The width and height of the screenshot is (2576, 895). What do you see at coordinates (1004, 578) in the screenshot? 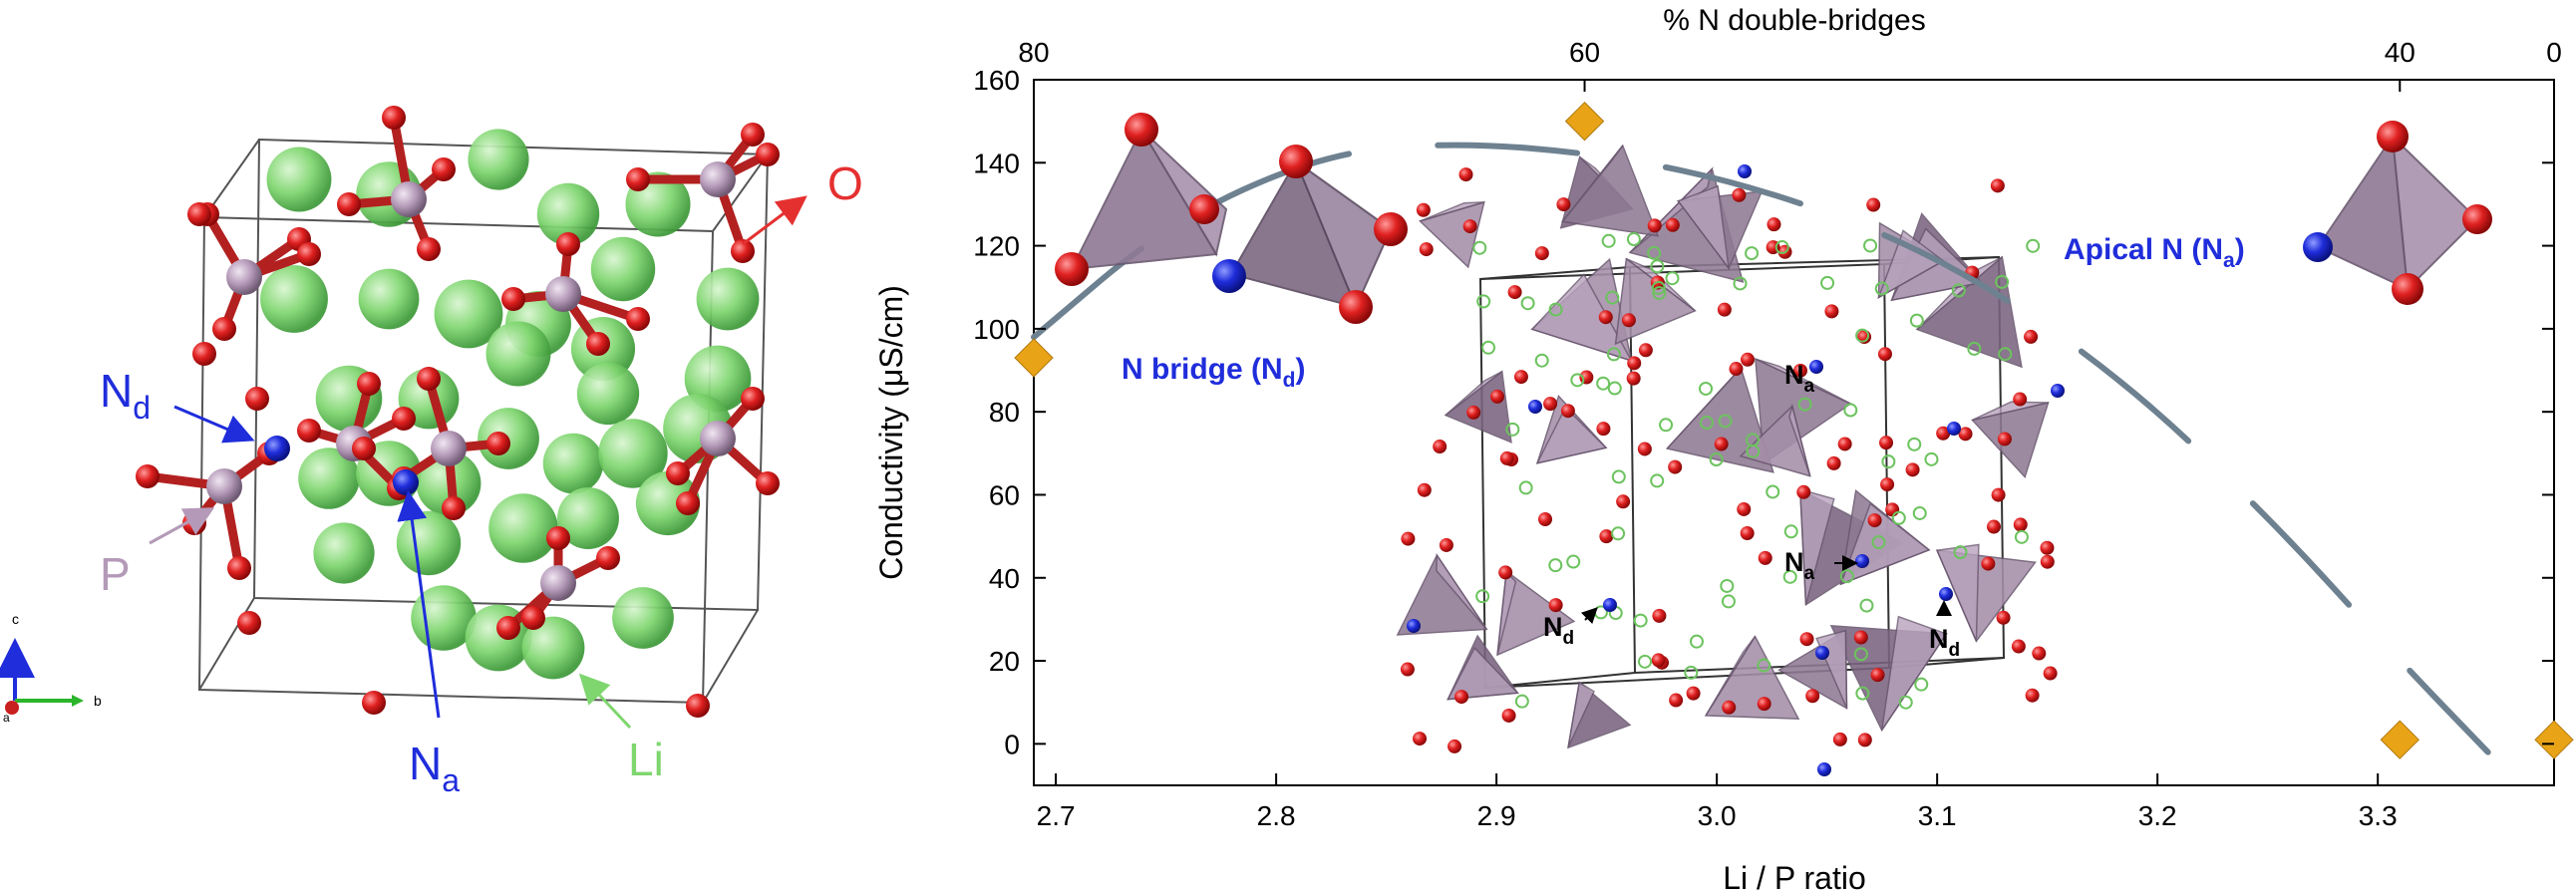
I see `y-tick-label: 40` at bounding box center [1004, 578].